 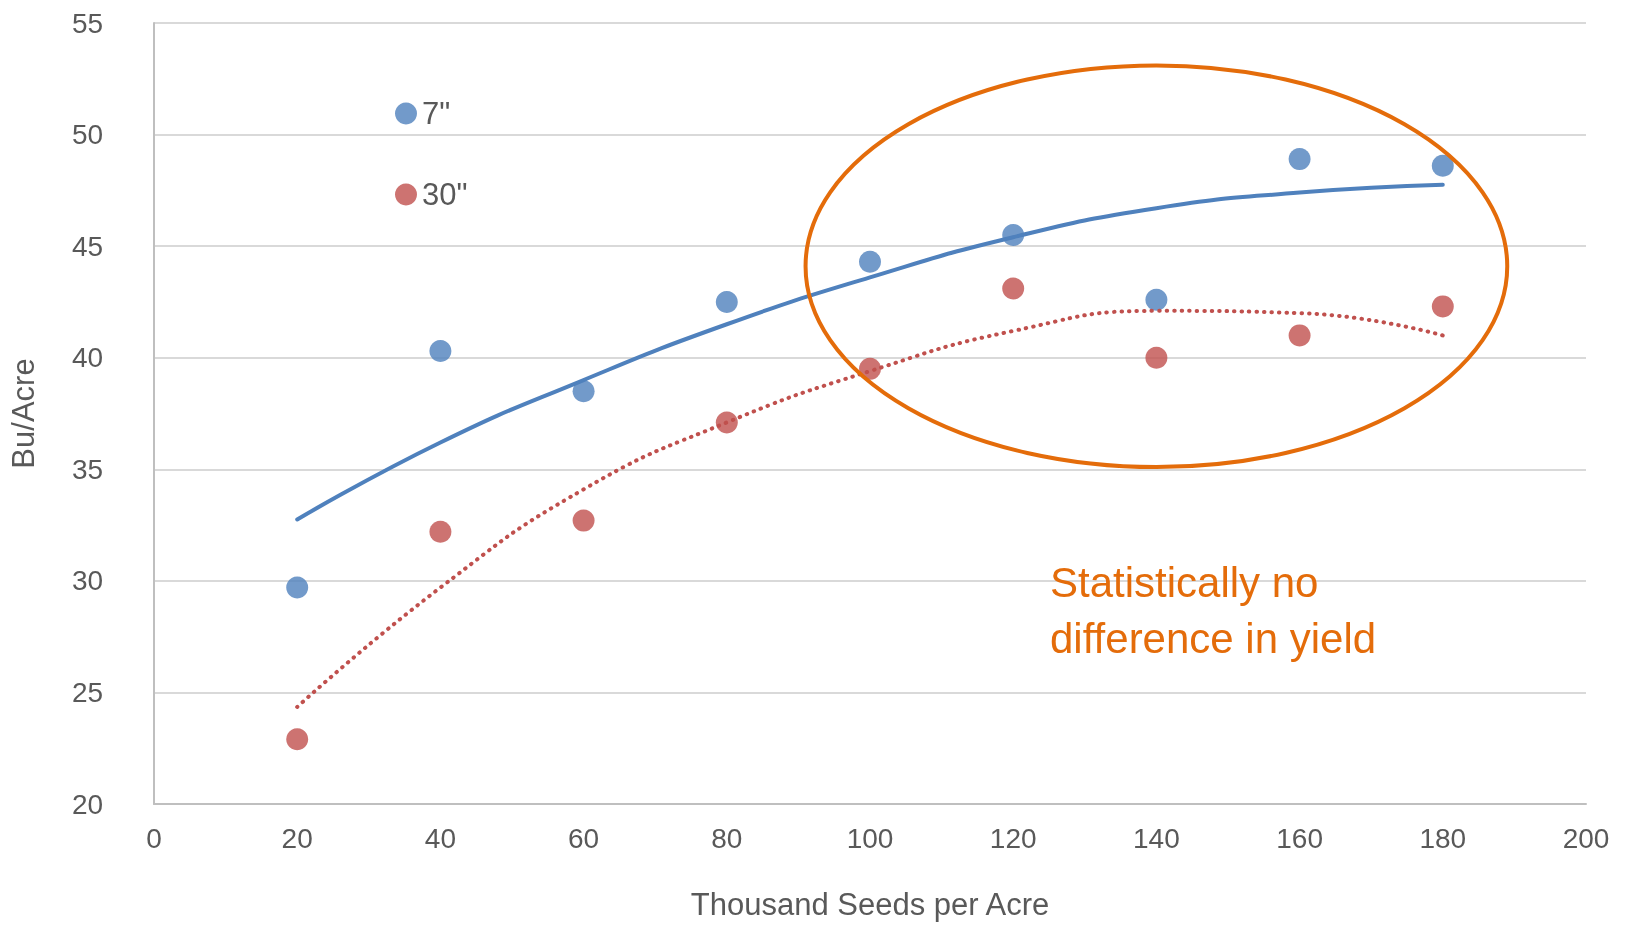 I want to click on legend-label: 30", so click(x=445, y=194).